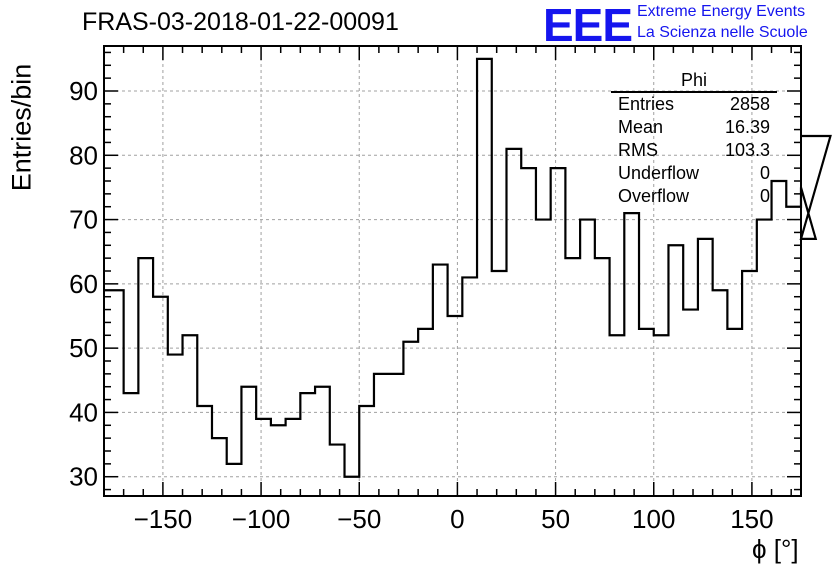 This screenshot has height=572, width=836. What do you see at coordinates (83, 91) in the screenshot?
I see `y-tick-label: 90` at bounding box center [83, 91].